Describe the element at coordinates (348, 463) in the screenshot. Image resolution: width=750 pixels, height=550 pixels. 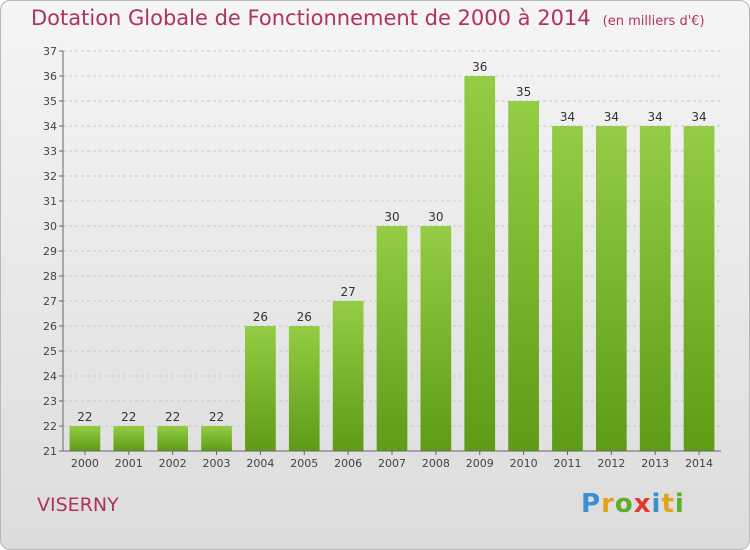
I see `x-tick-label: 2006` at that location.